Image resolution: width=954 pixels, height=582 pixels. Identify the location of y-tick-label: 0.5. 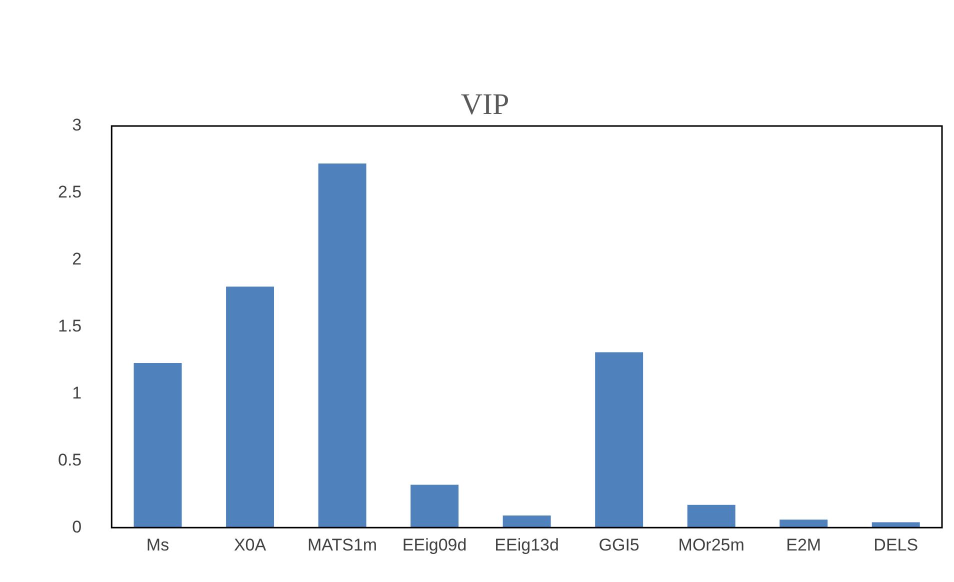
(70, 460).